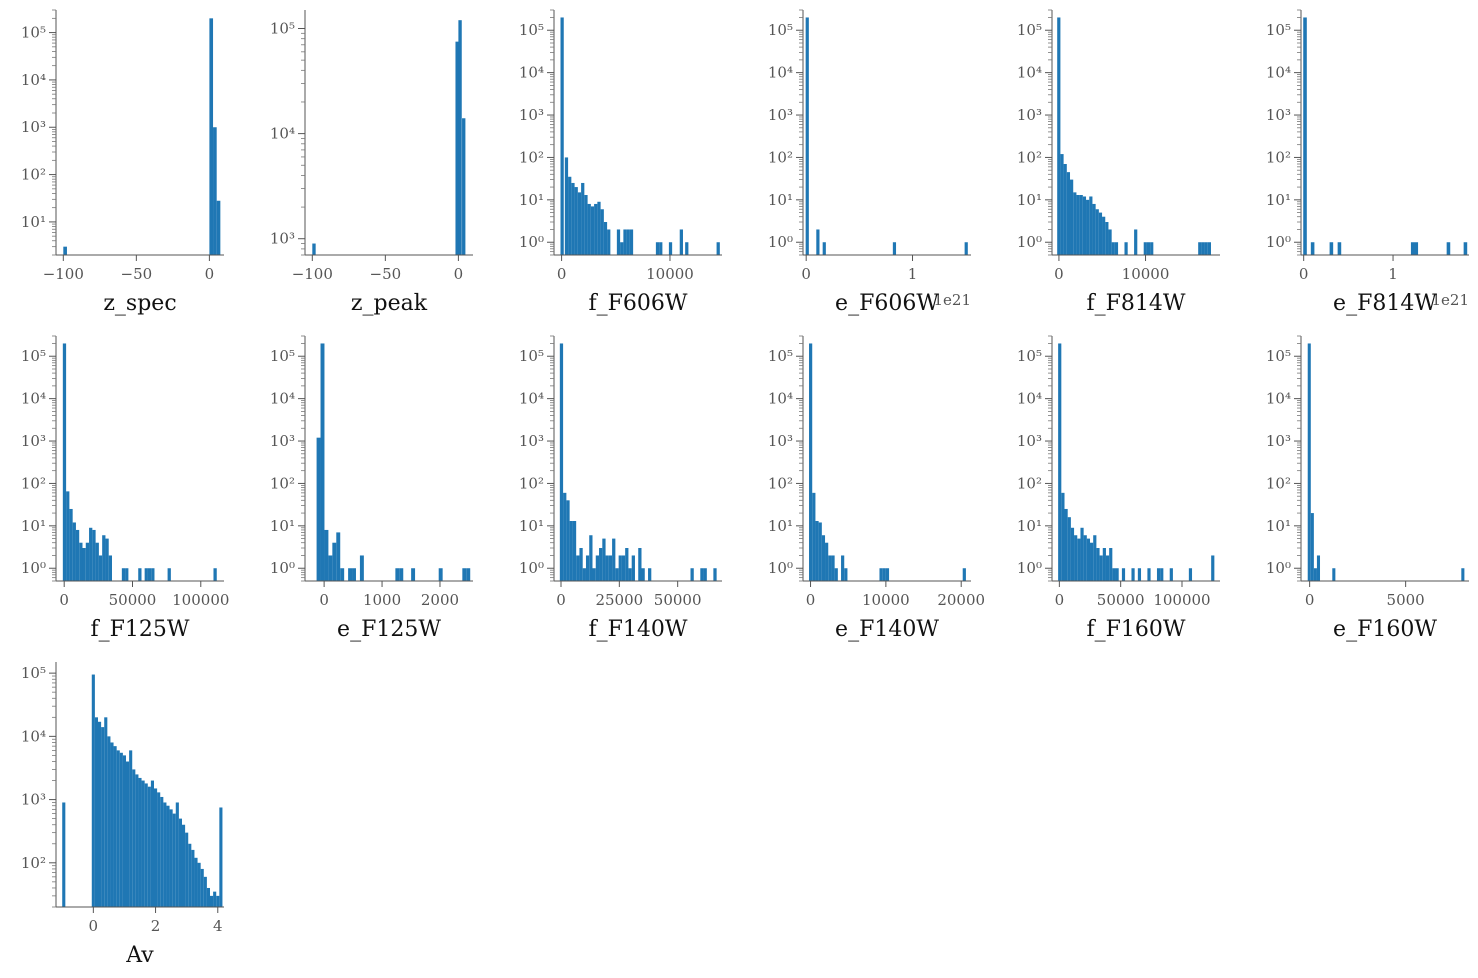 The height and width of the screenshot is (978, 1478). What do you see at coordinates (1385, 303) in the screenshot?
I see `x-axis-label: e_F814W` at bounding box center [1385, 303].